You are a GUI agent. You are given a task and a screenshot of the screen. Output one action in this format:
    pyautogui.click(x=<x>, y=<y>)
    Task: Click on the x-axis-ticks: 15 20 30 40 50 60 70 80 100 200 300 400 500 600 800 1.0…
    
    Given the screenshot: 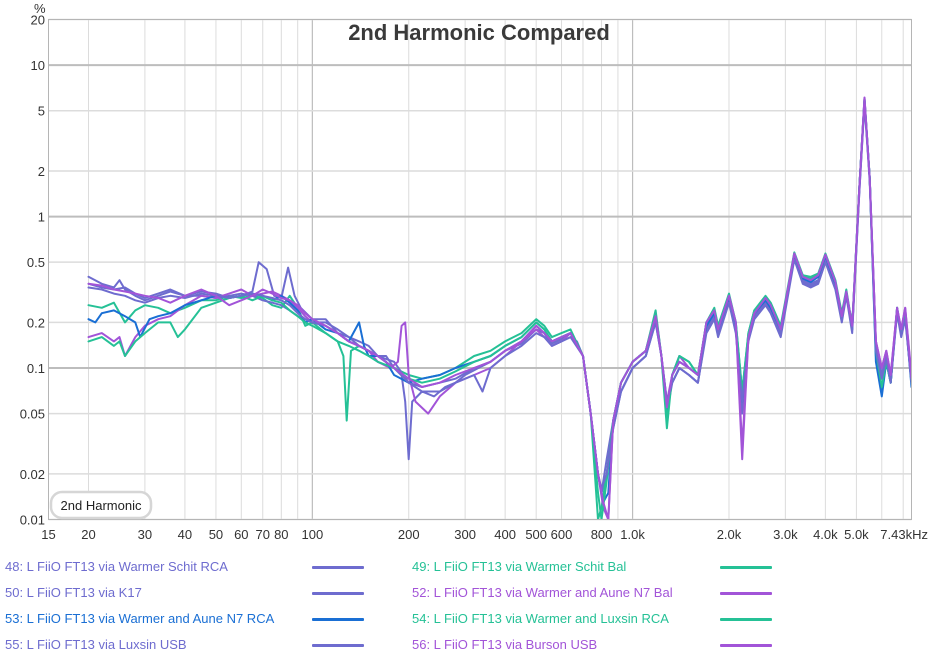 What is the action you would take?
    pyautogui.click(x=484, y=534)
    